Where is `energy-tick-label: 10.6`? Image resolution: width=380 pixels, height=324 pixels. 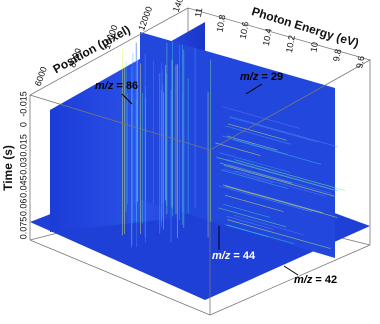 energy-tick-label: 10.6 is located at coordinates (244, 30).